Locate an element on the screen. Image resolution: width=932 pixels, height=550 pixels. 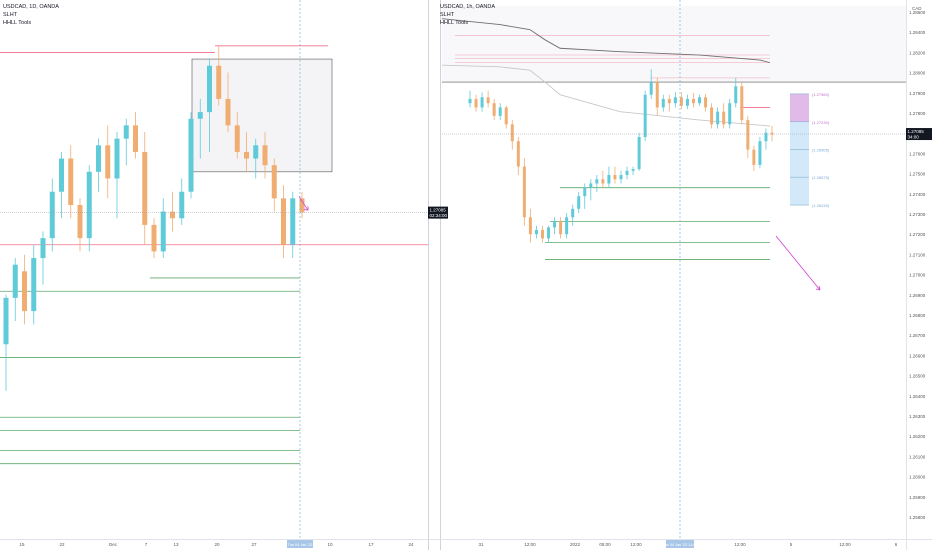
price-axis-tick: 1.25900 is located at coordinates (917, 497).